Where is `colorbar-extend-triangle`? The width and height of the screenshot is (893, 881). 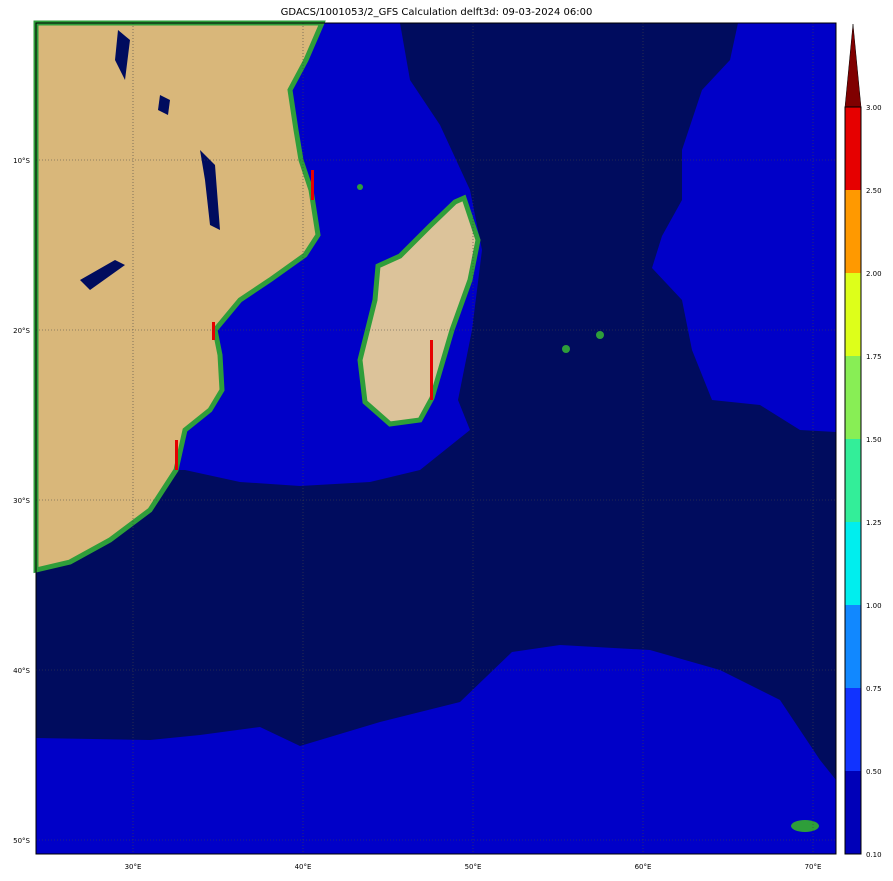
colorbar-extend-triangle is located at coordinates (853, 65).